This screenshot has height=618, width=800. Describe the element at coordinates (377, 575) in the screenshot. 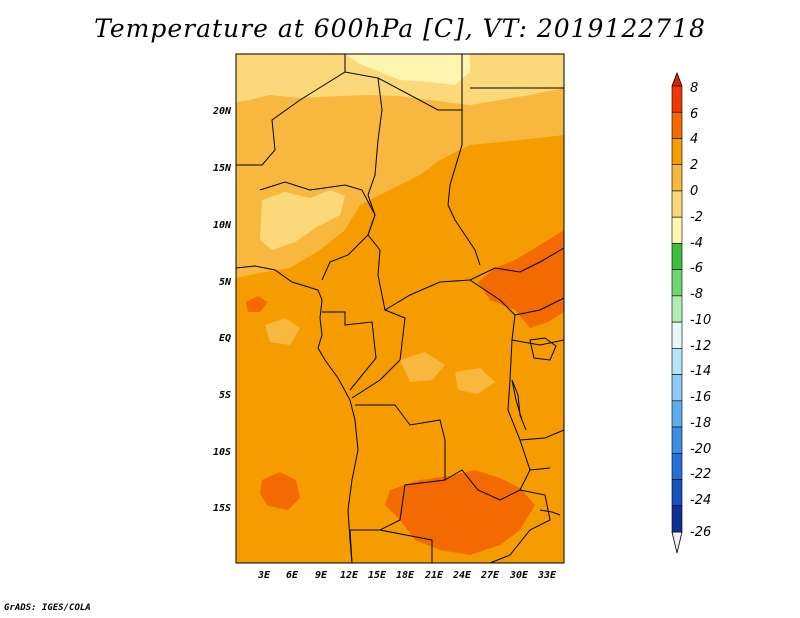

I see `lon-label-15e: 15E` at that location.